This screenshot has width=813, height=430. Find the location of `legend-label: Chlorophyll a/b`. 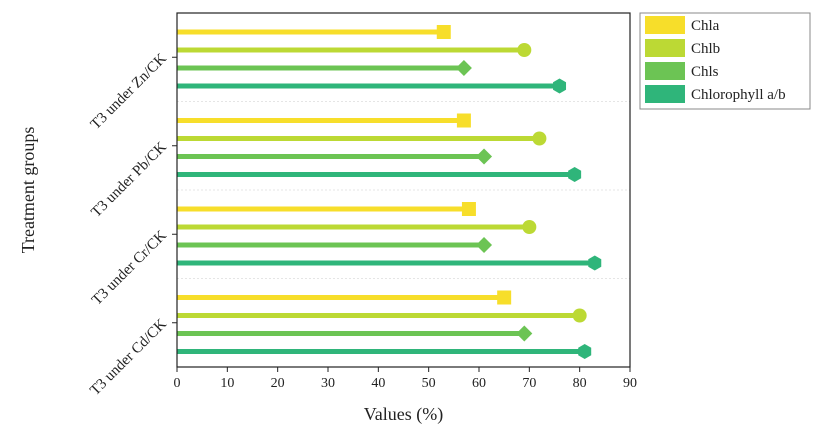

legend-label: Chlorophyll a/b is located at coordinates (738, 95).